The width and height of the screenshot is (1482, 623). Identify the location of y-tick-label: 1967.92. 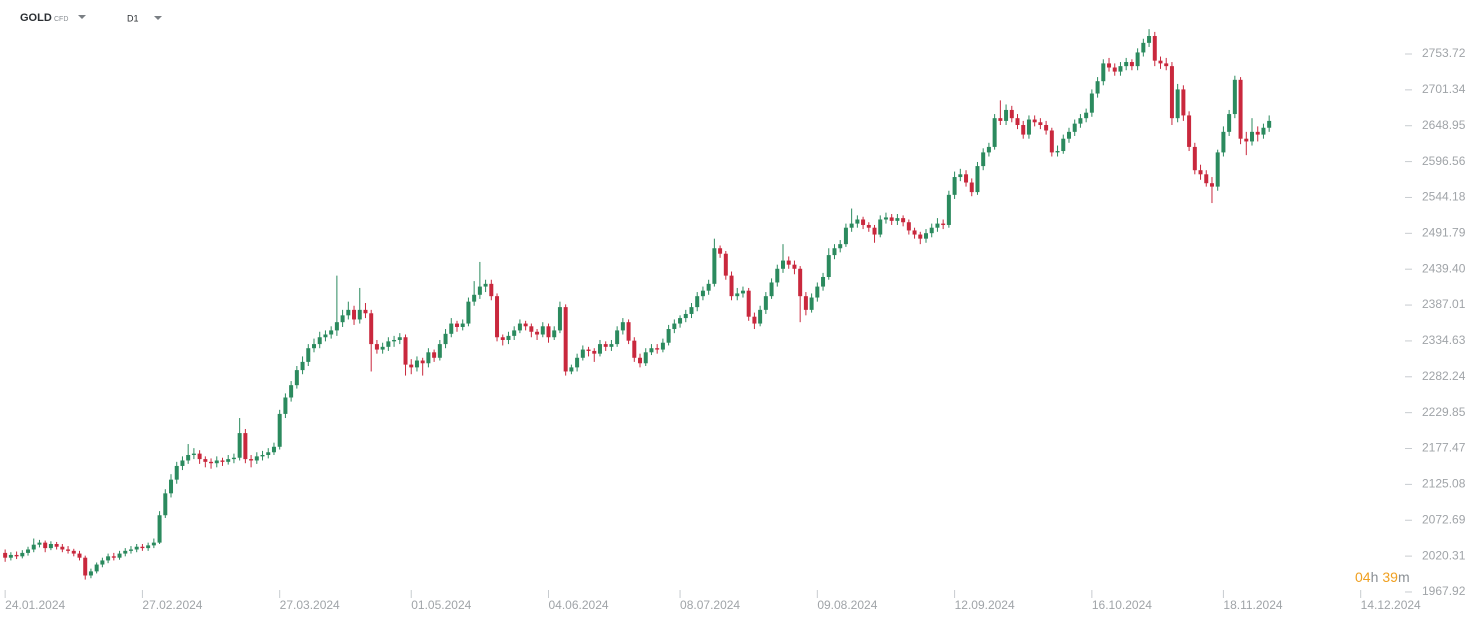
(1444, 591).